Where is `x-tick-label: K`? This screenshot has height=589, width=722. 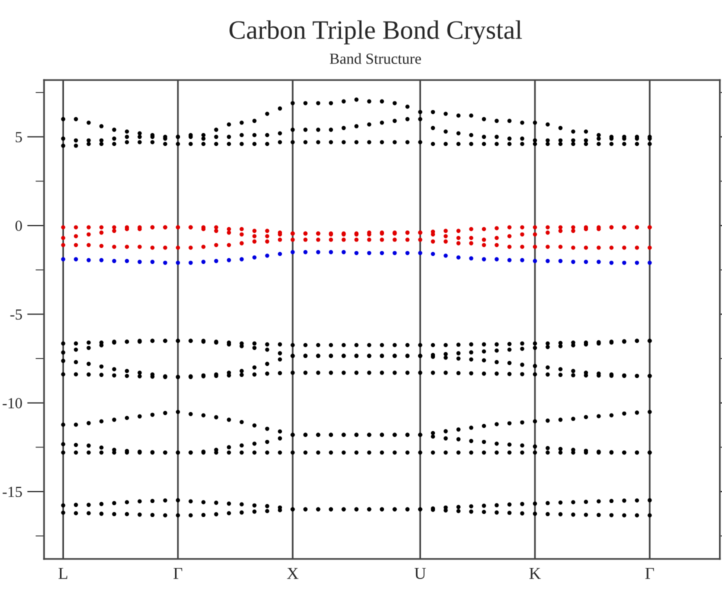 x-tick-label: K is located at coordinates (535, 573).